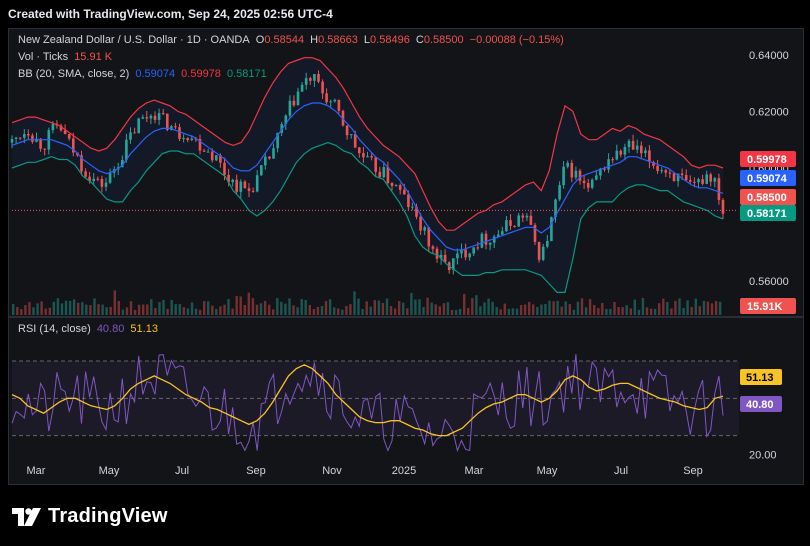 The width and height of the screenshot is (810, 546). Describe the element at coordinates (89, 329) in the screenshot. I see `rsi-legend: RSI (14, close) 40.80 51.13` at that location.